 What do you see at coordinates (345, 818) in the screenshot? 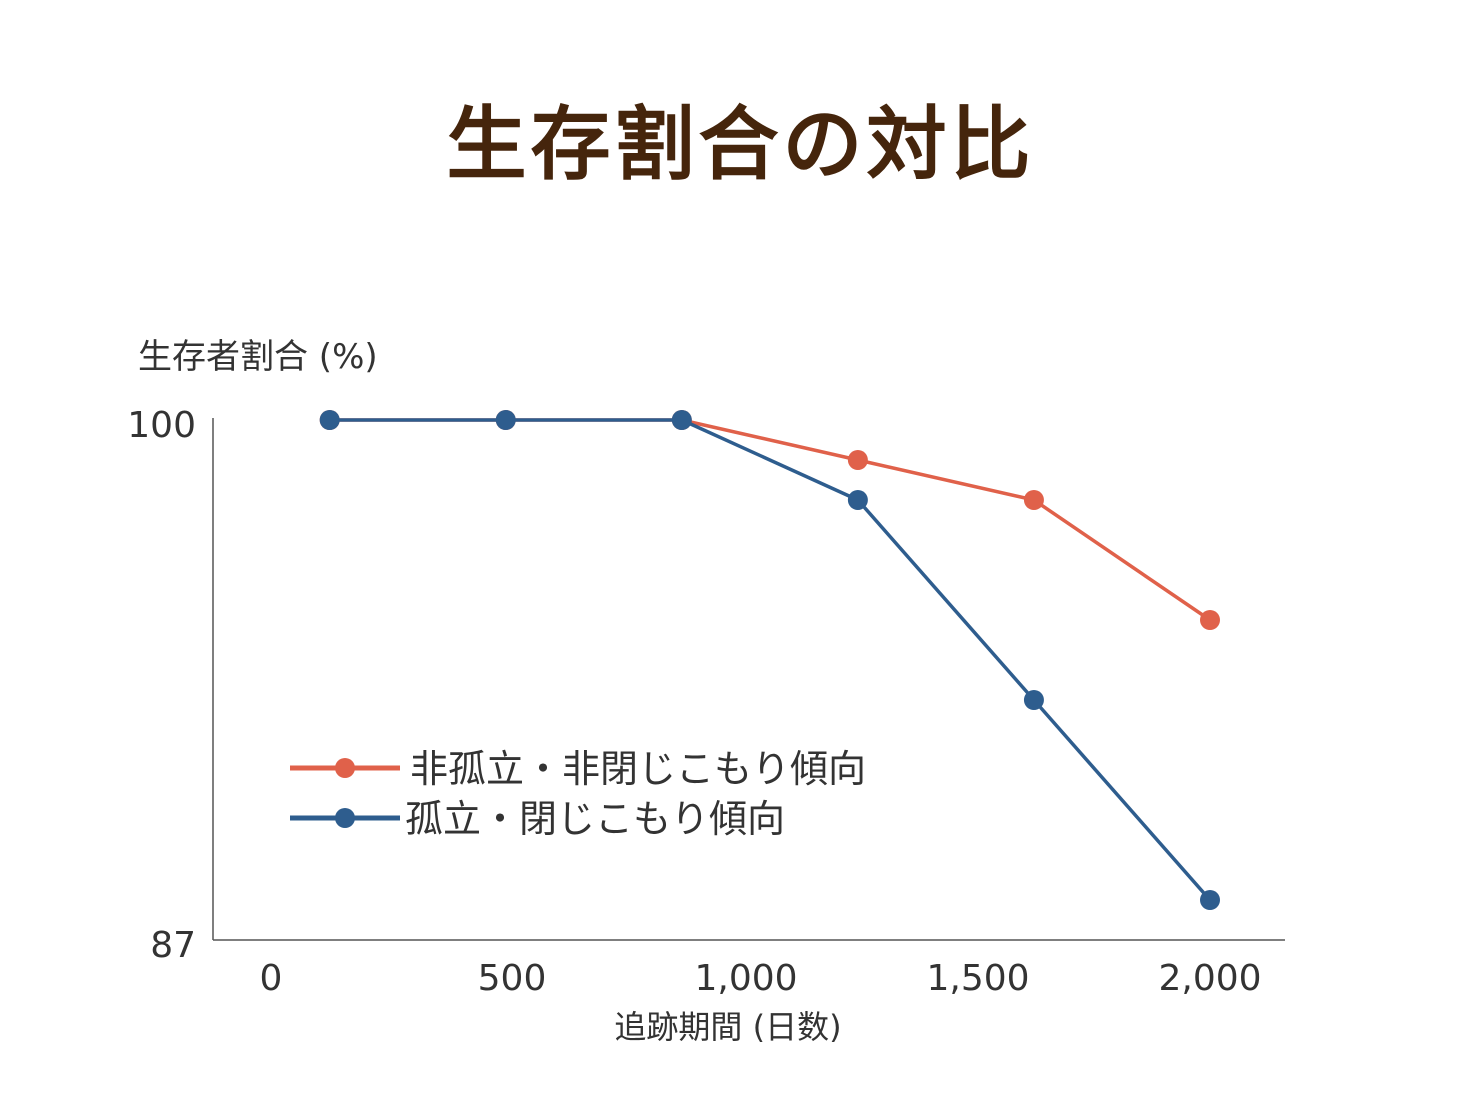
I see `legend-marker-isolated` at bounding box center [345, 818].